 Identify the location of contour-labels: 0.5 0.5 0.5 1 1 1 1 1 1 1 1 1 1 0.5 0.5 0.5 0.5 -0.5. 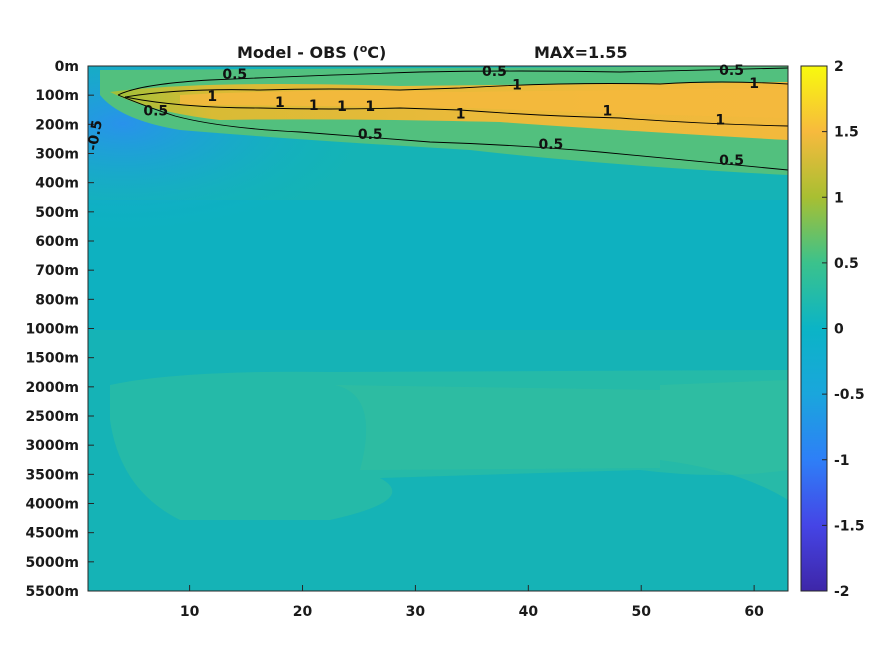
(422, 116).